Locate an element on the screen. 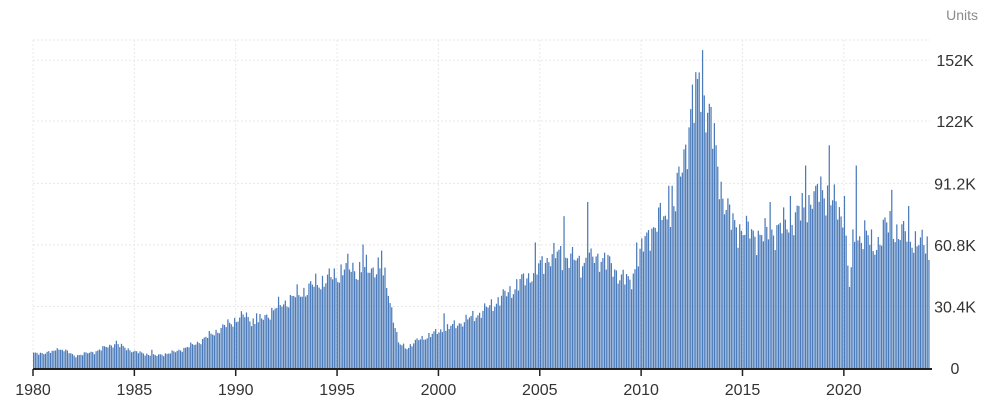 The width and height of the screenshot is (1000, 415). y-tick-label: 0 is located at coordinates (955, 369).